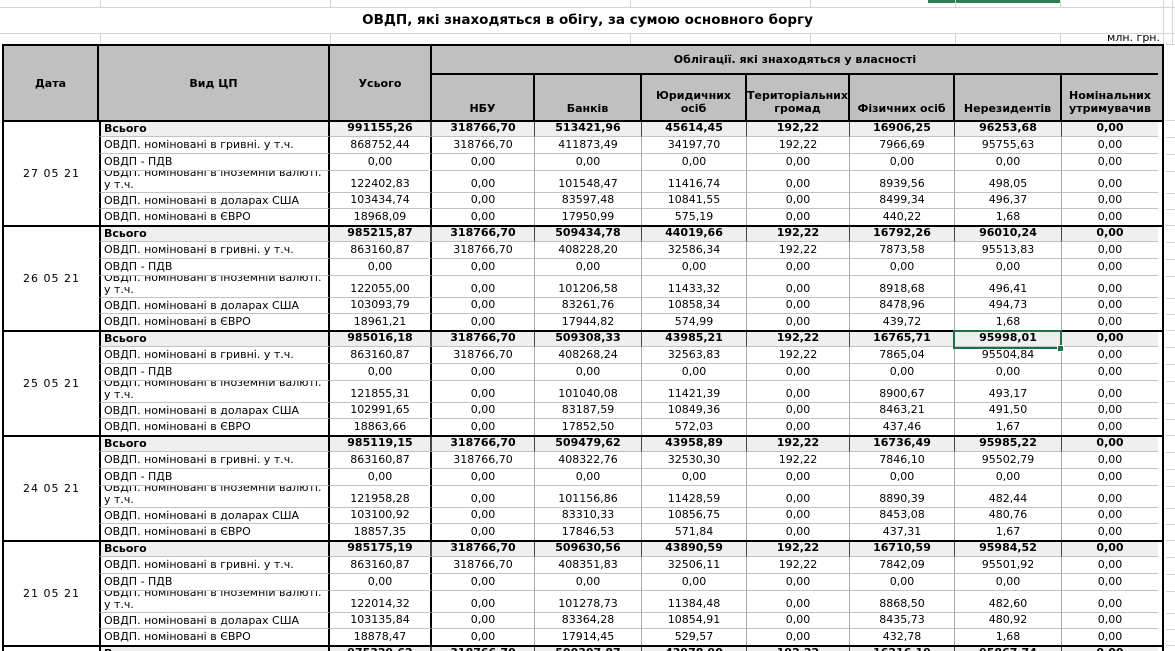 The image size is (1175, 651). What do you see at coordinates (1008, 565) in the screenshot?
I see `value-cell: 95501,92` at bounding box center [1008, 565].